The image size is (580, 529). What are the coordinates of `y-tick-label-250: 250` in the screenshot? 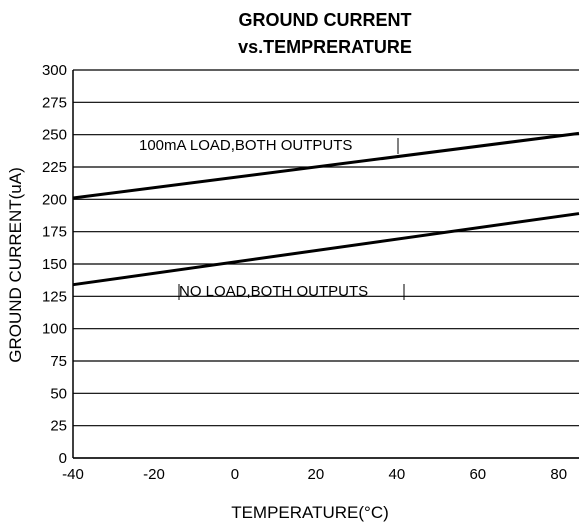 It's located at (54, 135).